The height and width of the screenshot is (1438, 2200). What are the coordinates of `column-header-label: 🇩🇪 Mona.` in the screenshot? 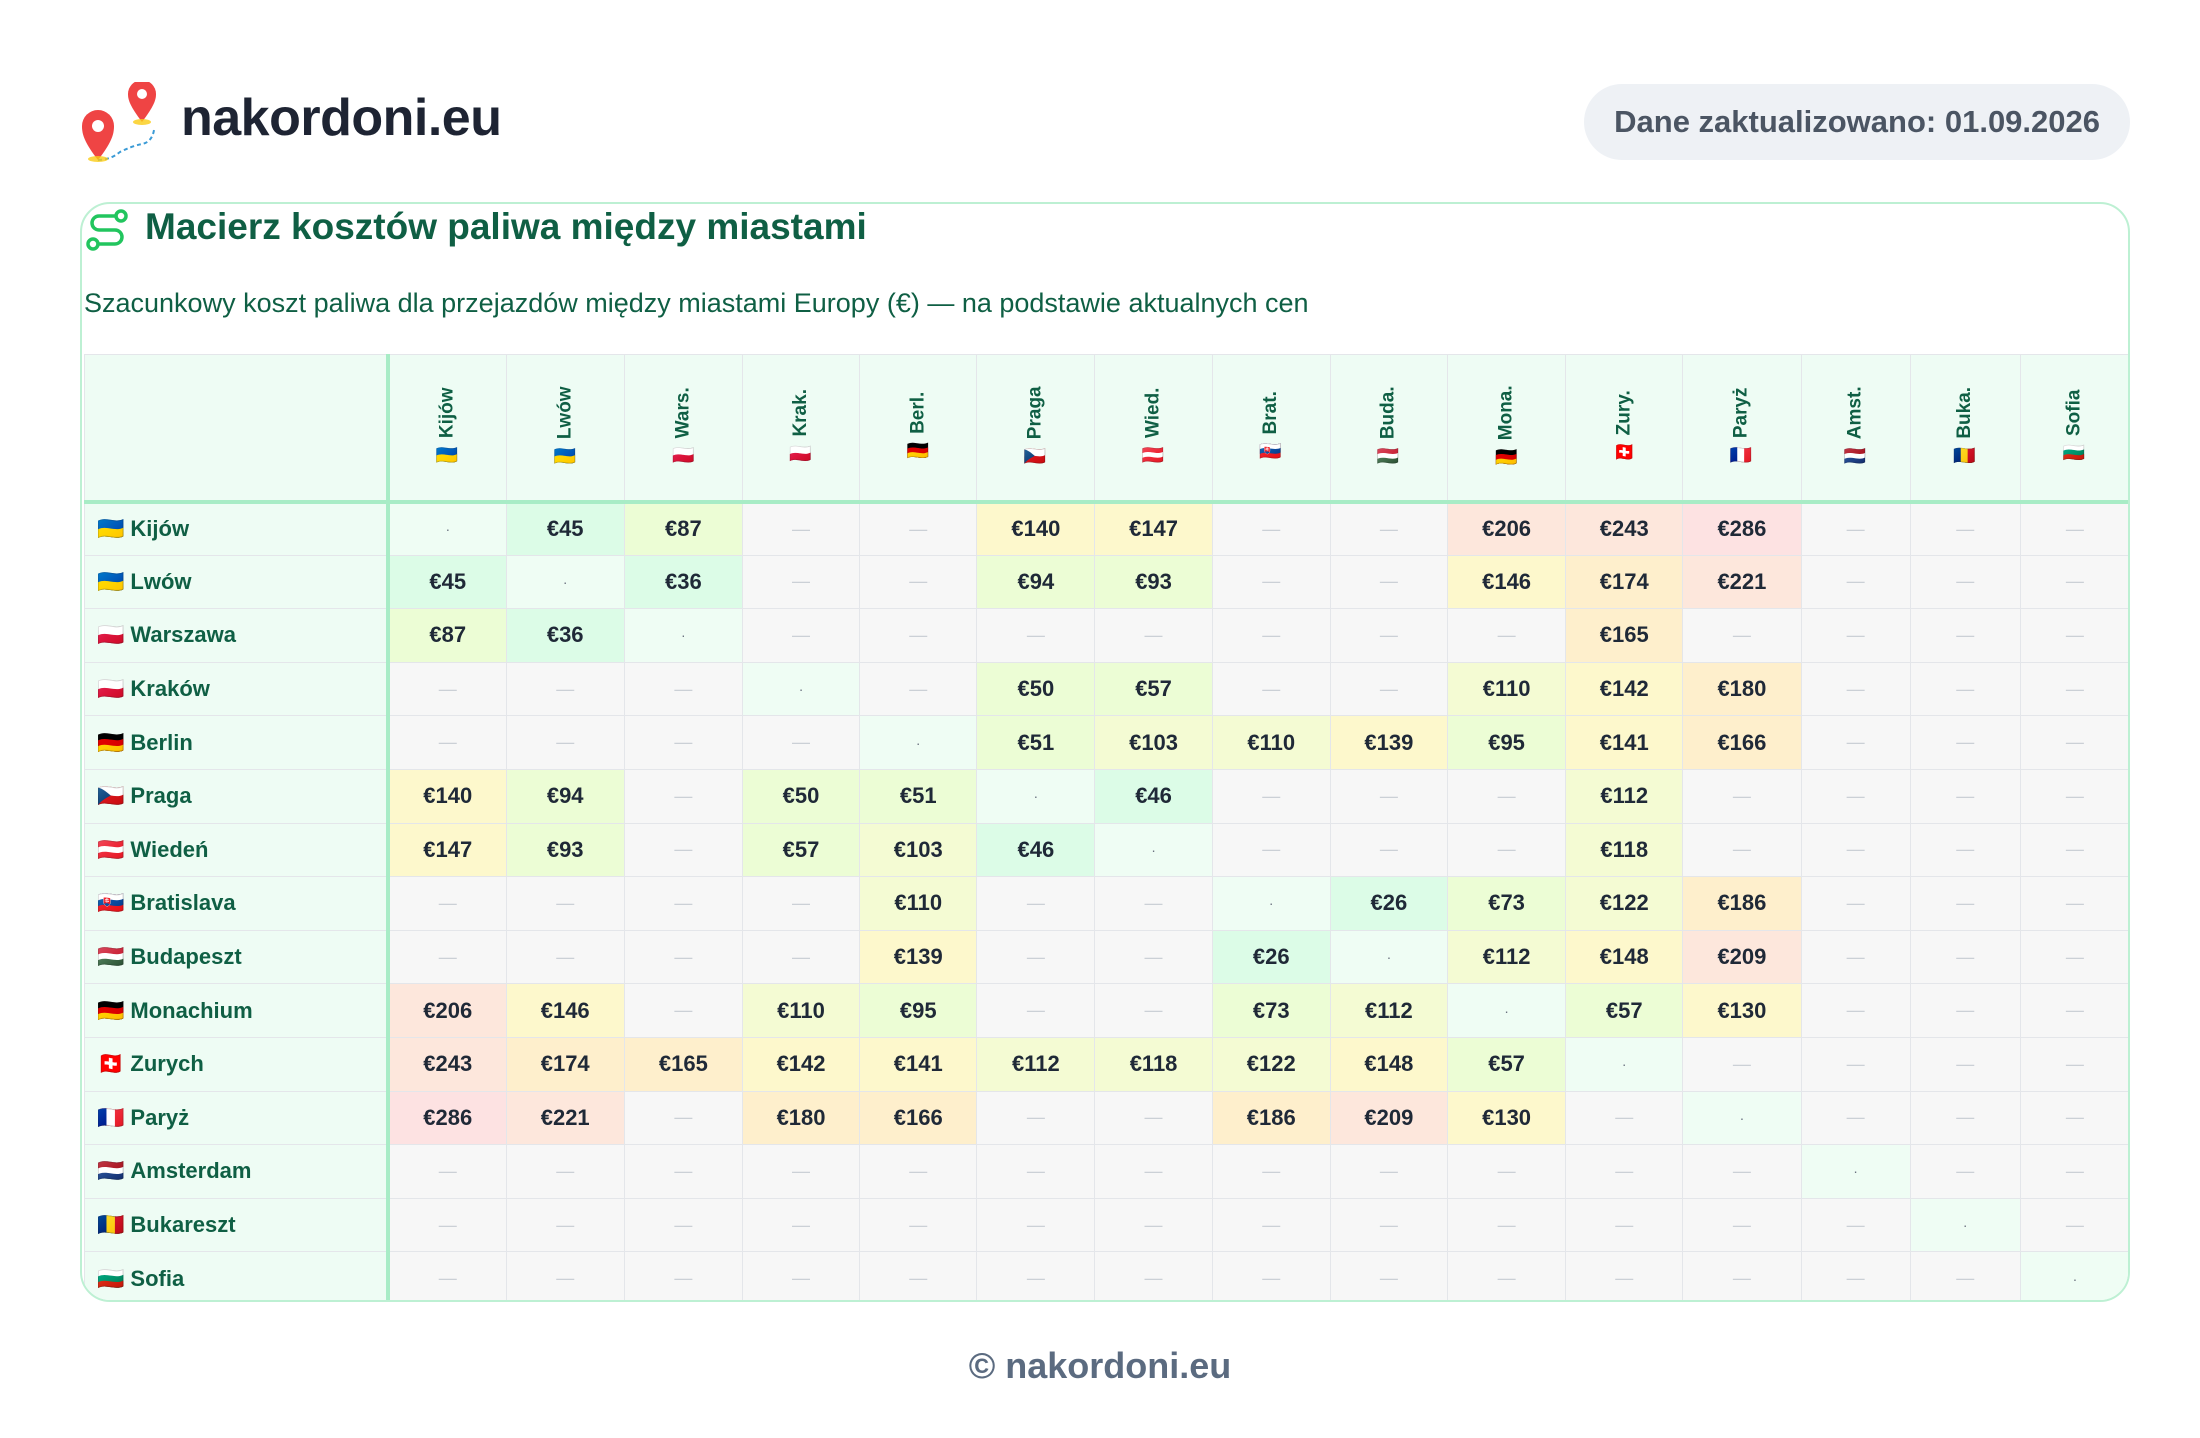 It's located at (1506, 427).